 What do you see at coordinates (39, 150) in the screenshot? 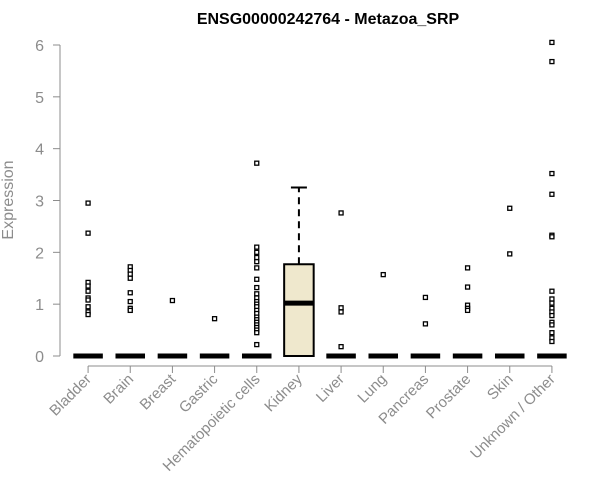
I see `y-tick-label: 4` at bounding box center [39, 150].